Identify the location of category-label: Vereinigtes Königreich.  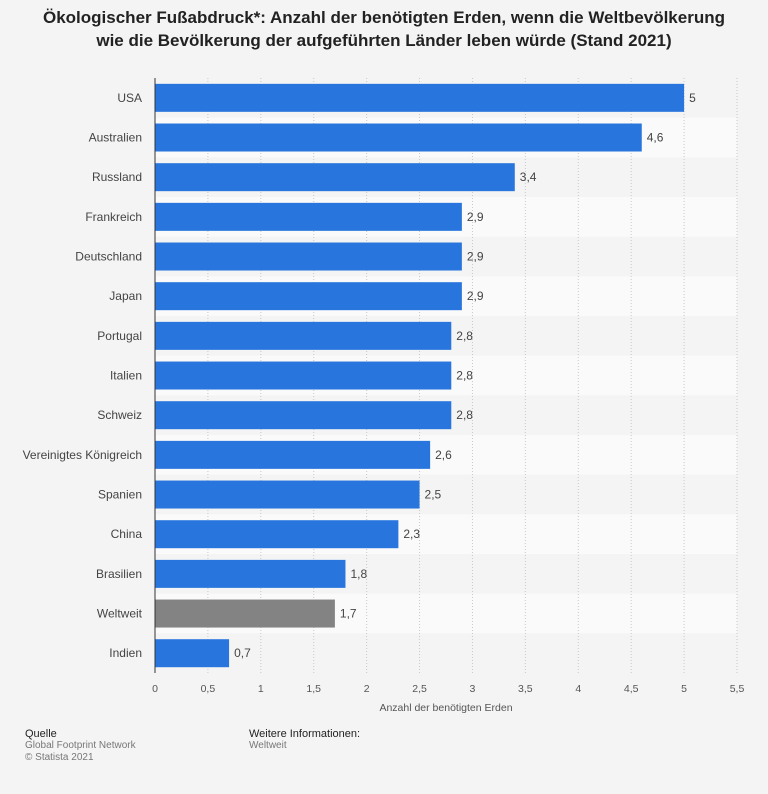
(82, 455).